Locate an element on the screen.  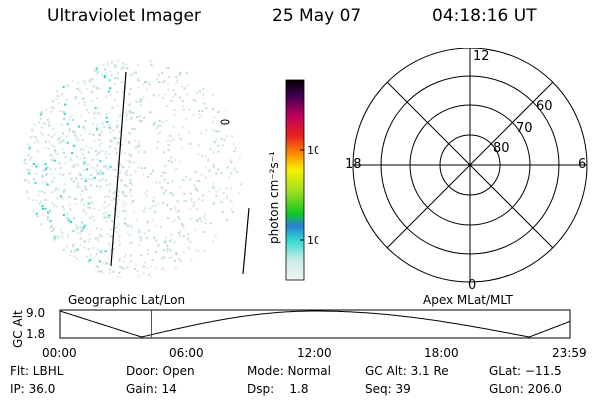
mlt-label-12: 12 is located at coordinates (481, 56).